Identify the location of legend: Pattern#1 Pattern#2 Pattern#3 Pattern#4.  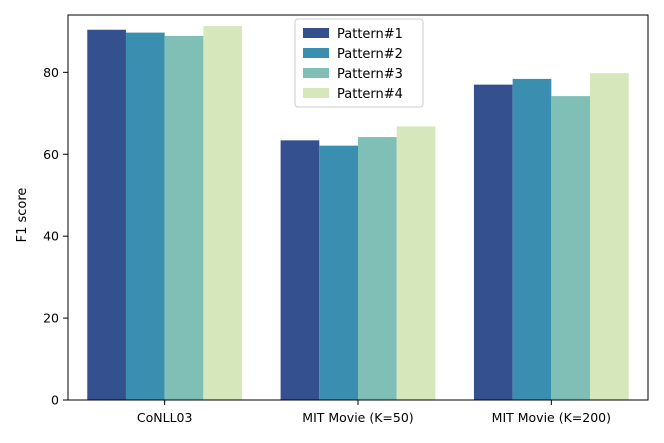
(359, 63).